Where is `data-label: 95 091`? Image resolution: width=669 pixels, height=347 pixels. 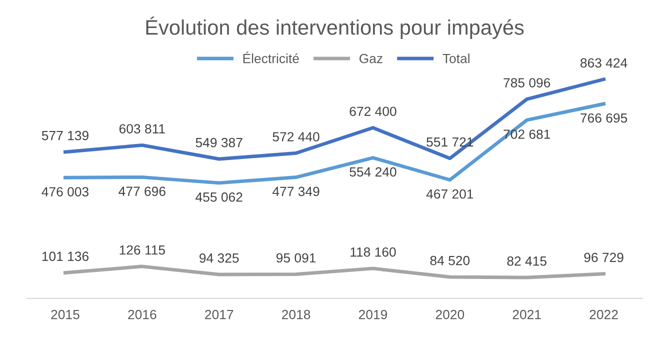
data-label: 95 091 is located at coordinates (296, 258).